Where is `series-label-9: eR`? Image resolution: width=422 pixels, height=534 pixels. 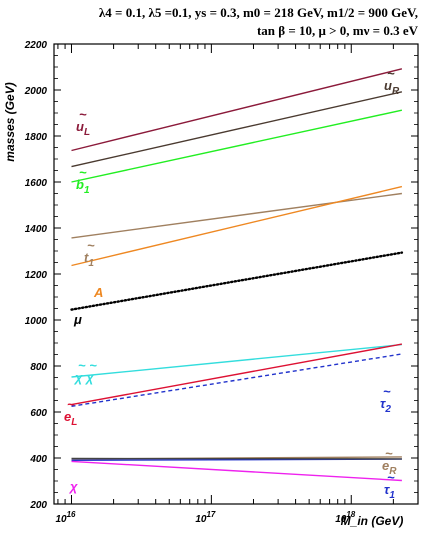 series-label-9: eR is located at coordinates (389, 467).